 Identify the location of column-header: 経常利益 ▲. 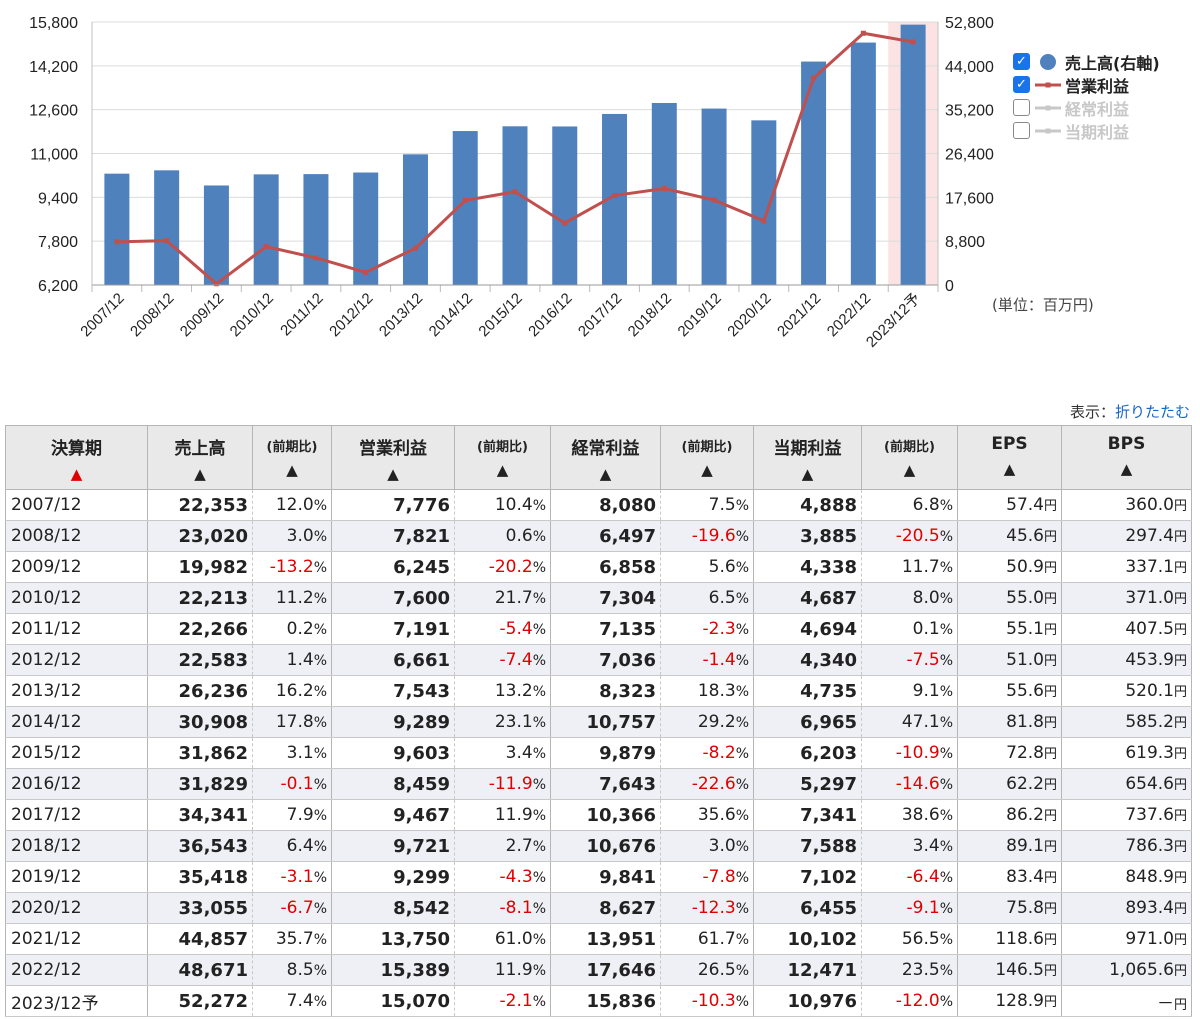
(605, 457).